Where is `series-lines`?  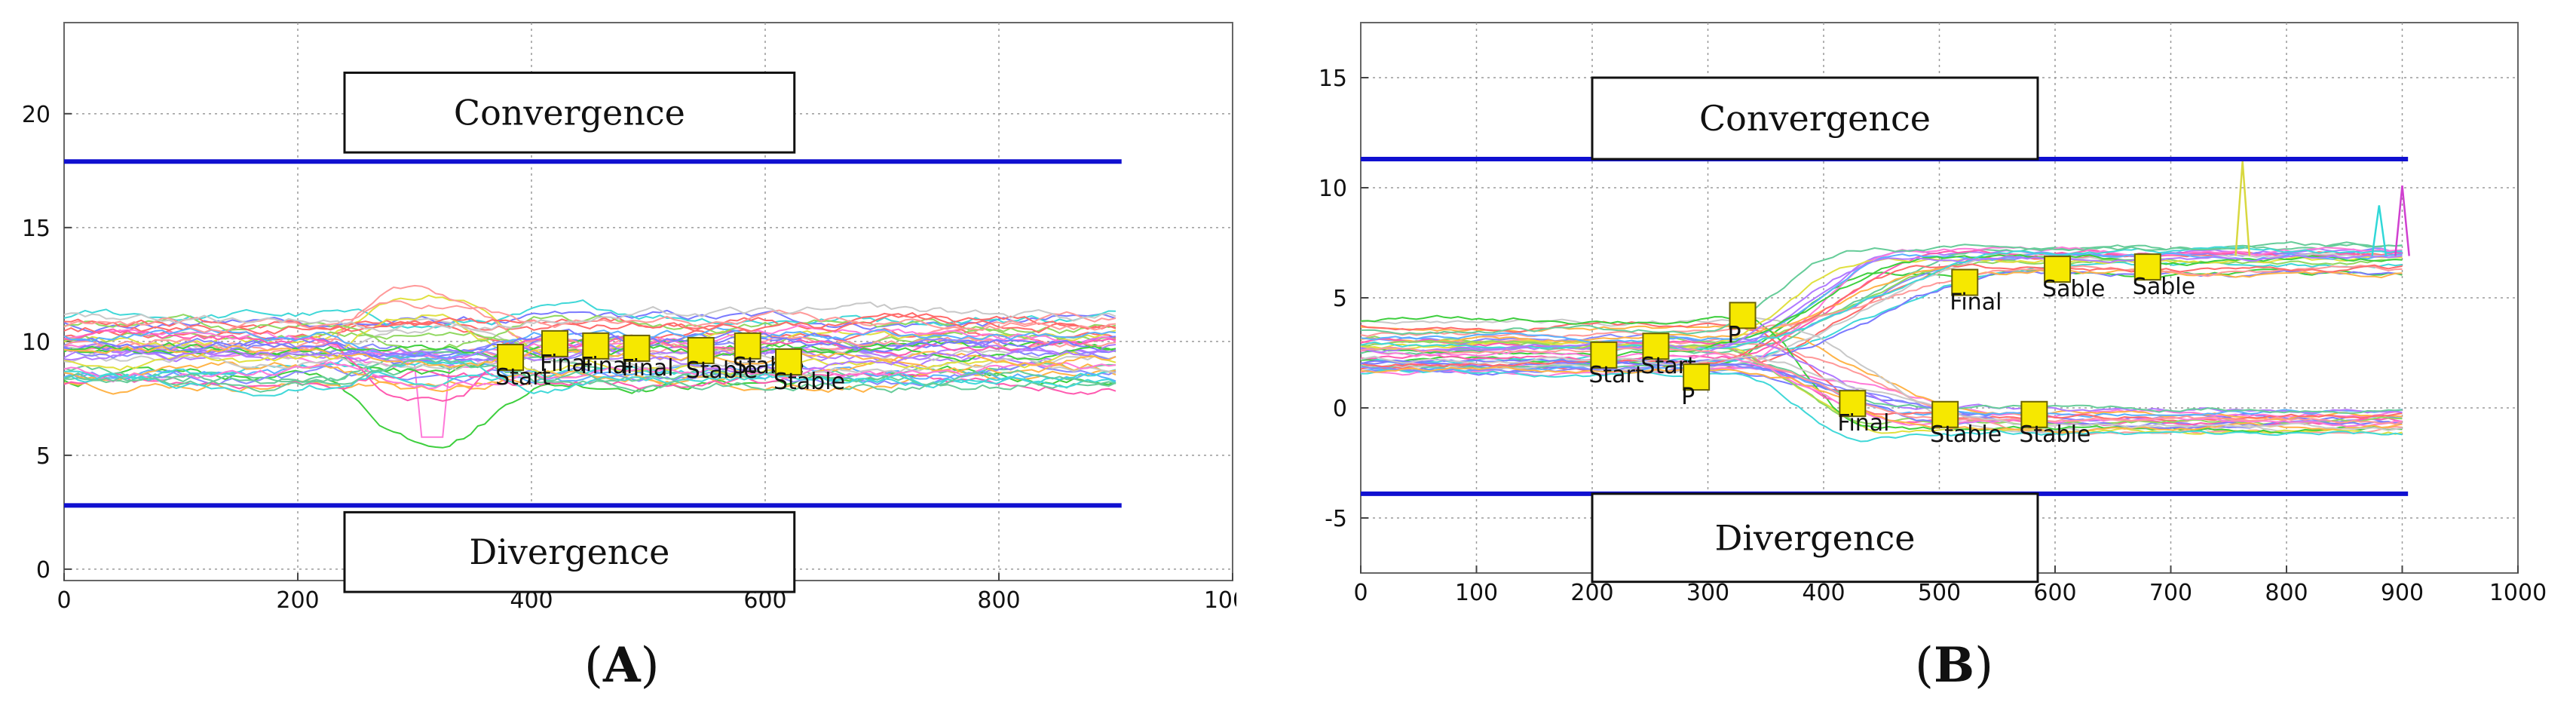 series-lines is located at coordinates (1881, 342).